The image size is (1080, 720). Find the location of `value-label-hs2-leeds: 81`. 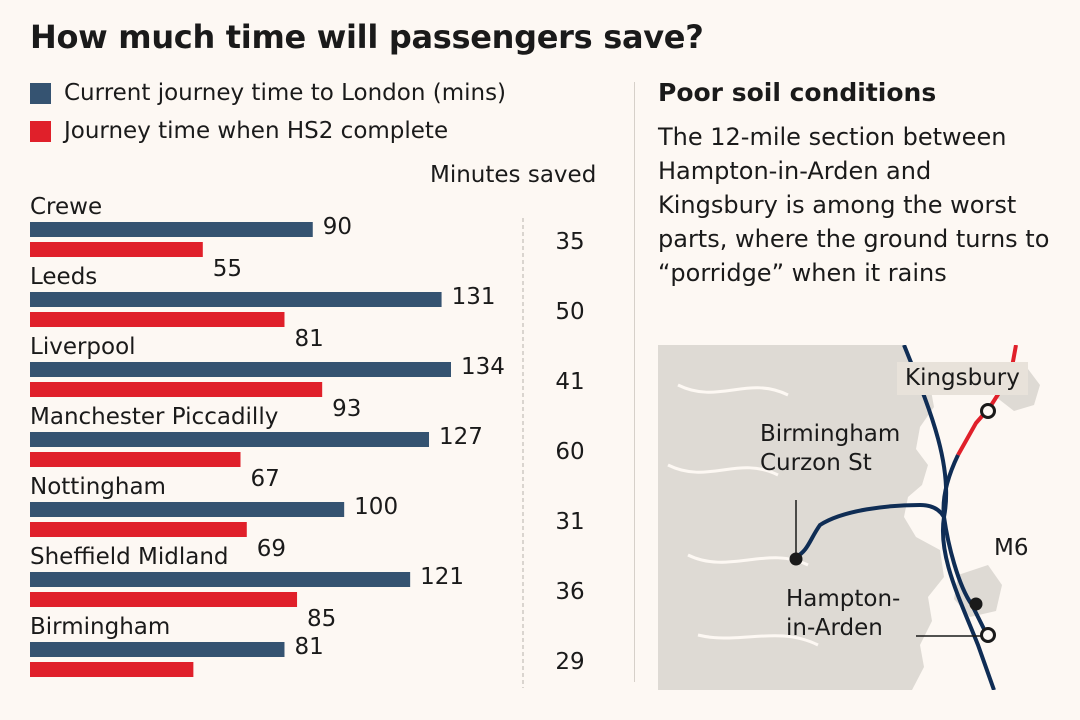

value-label-hs2-leeds: 81 is located at coordinates (308, 339).